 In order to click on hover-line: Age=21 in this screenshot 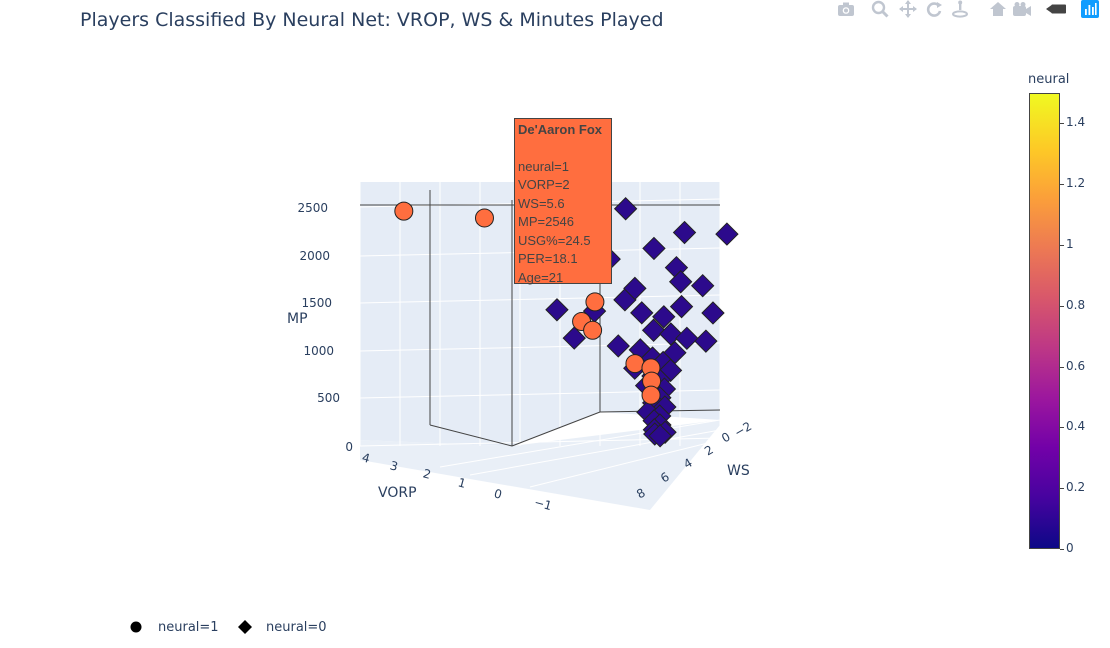, I will do `click(541, 277)`.